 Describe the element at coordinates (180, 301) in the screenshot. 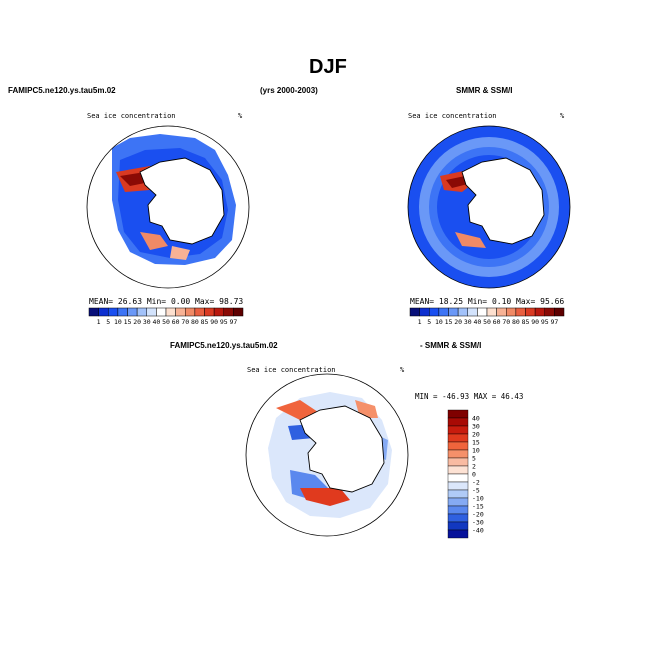

I see `model-min-value: 0.00` at that location.